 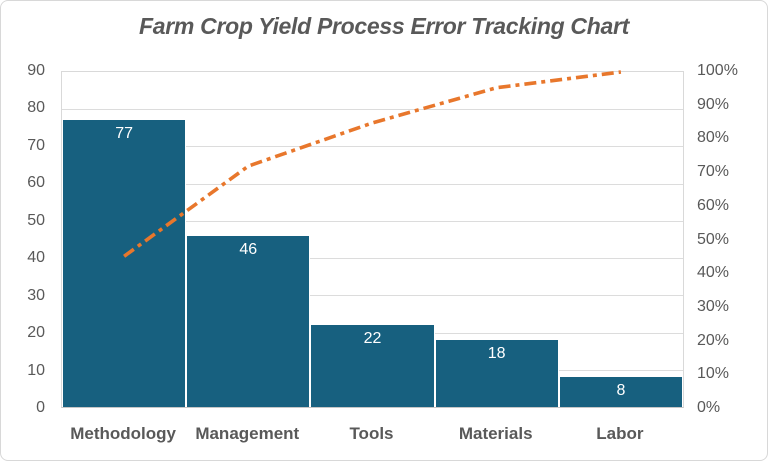 I want to click on bar-materials: 18, so click(x=496, y=373).